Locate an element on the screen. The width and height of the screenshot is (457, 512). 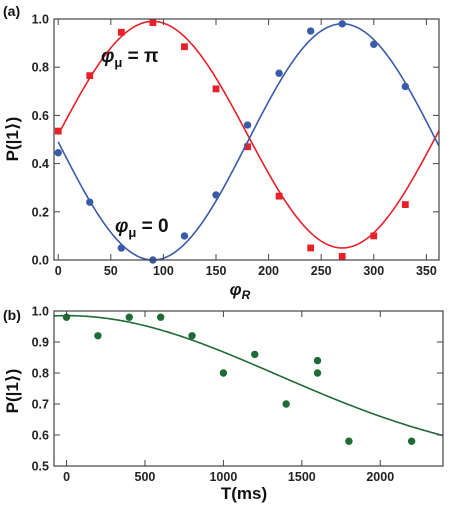
y-tick-label: 0.7 is located at coordinates (40, 405).